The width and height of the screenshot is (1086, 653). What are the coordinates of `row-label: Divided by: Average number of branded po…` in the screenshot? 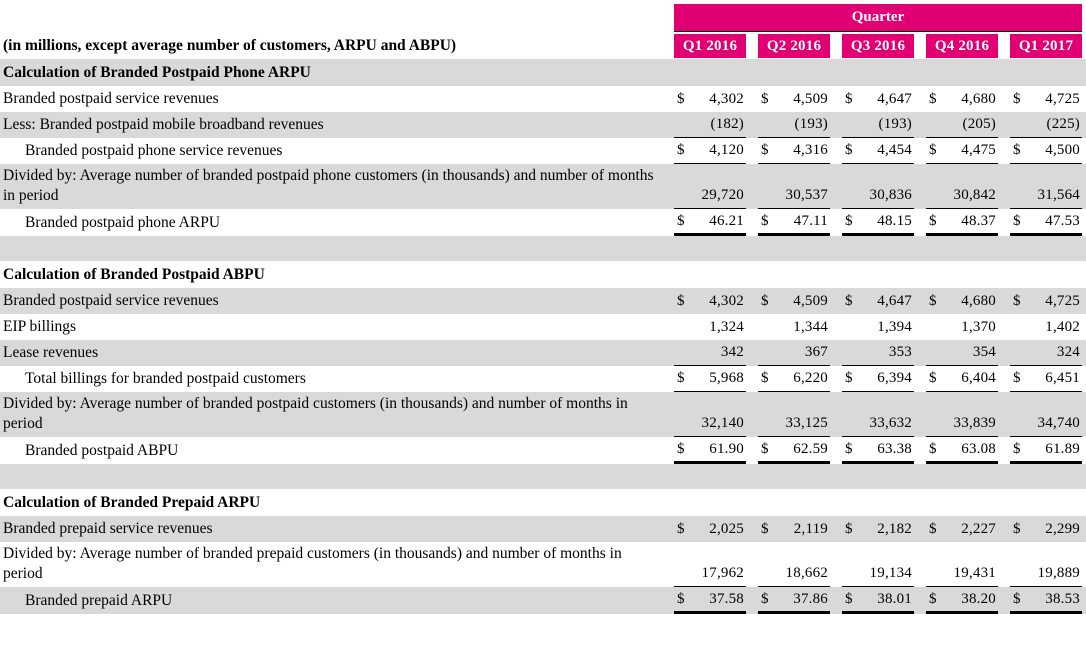 It's located at (315, 413).